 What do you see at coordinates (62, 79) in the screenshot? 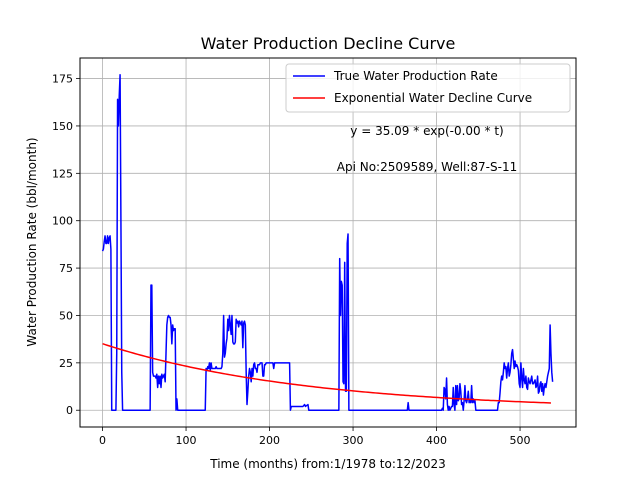
I see `y-tick-label: 175` at bounding box center [62, 79].